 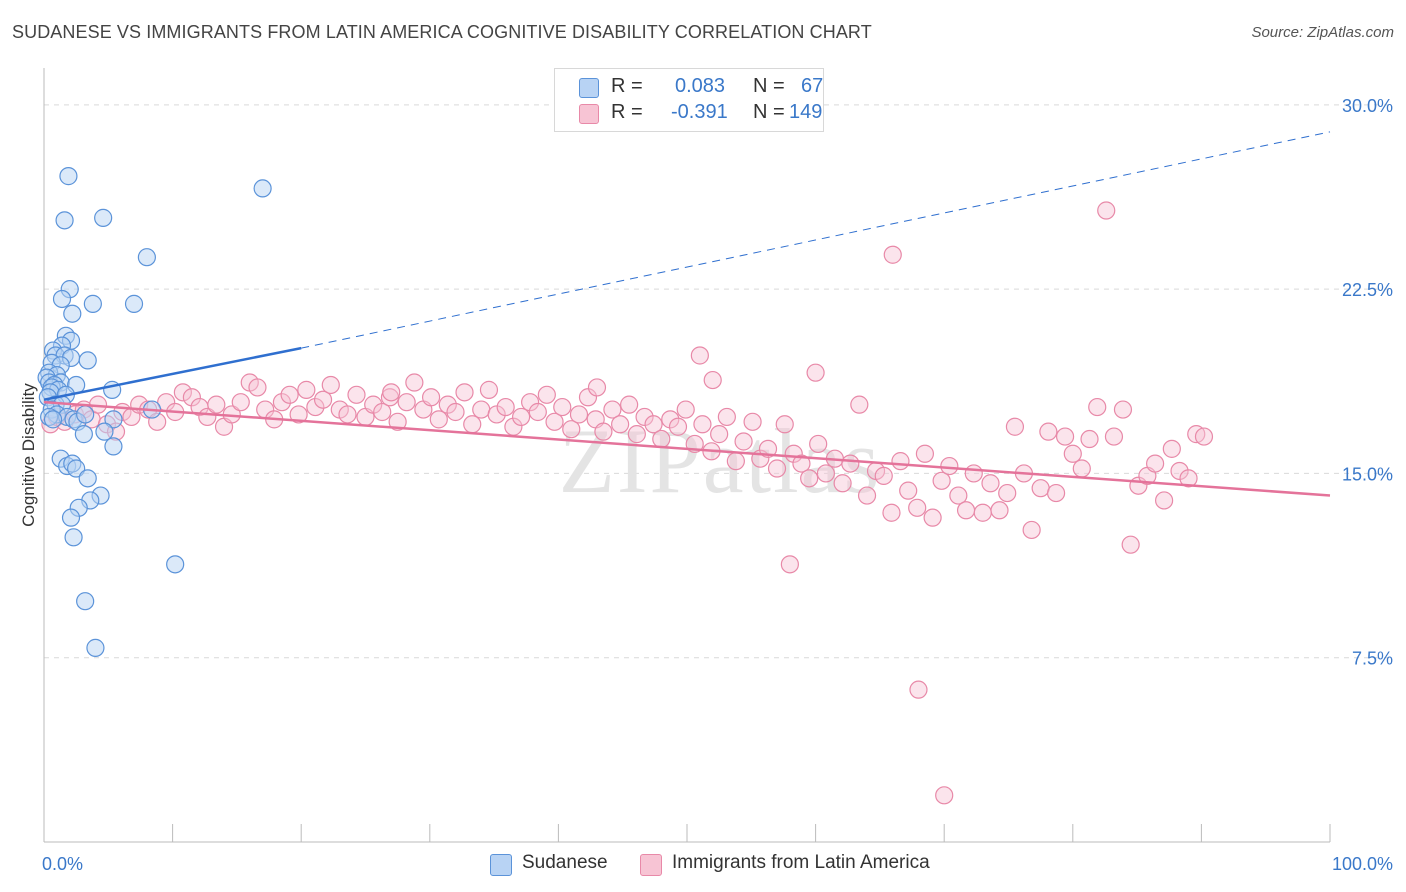 I want to click on y-tick-label: 30.0%, so click(x=1367, y=106).